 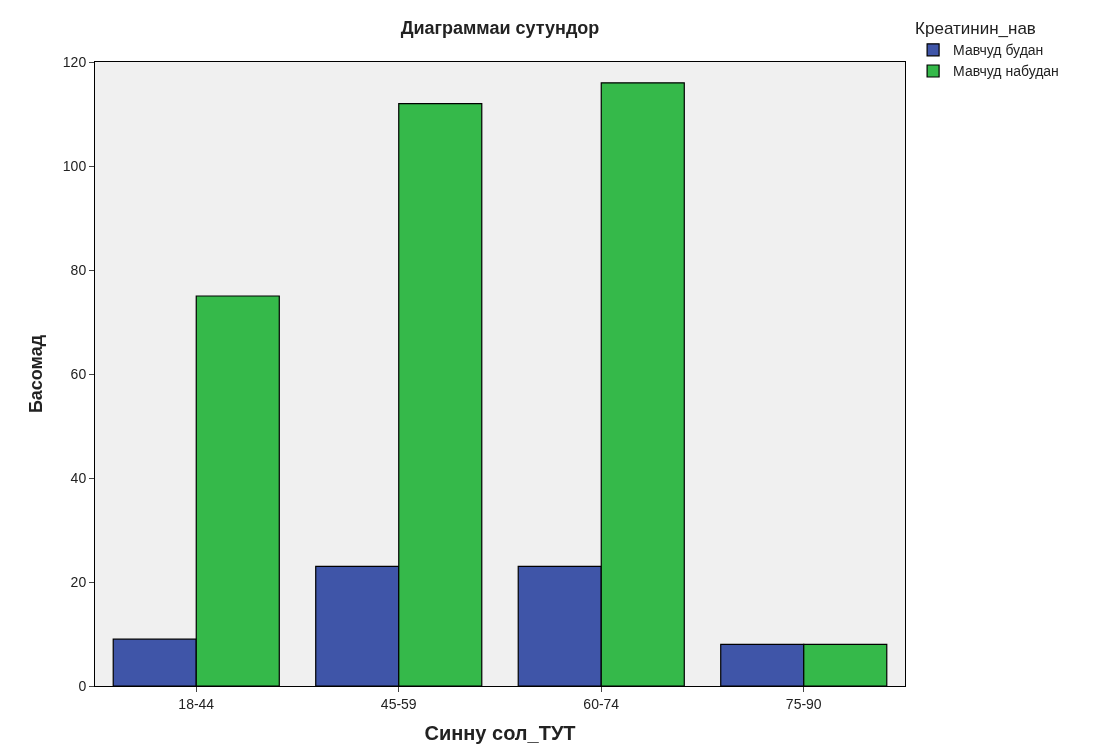 I want to click on x-axis-title: Синну сол_ТУТ, so click(x=500, y=733).